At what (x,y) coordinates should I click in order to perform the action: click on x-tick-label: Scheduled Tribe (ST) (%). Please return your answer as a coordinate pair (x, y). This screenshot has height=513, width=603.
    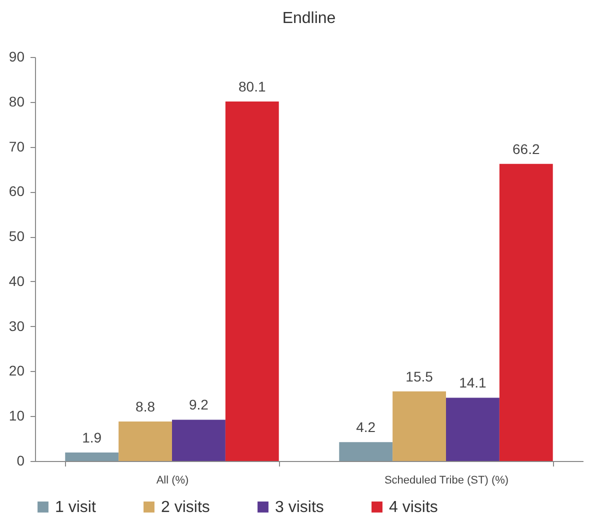
    Looking at the image, I should click on (446, 480).